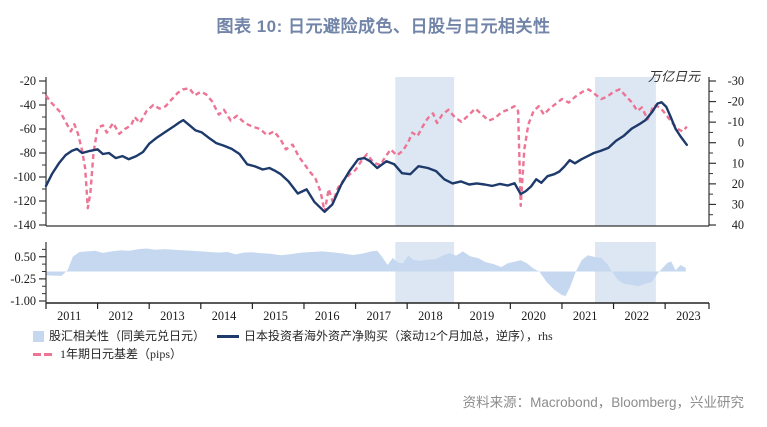  I want to click on x-year-label: 2019, so click(482, 316).